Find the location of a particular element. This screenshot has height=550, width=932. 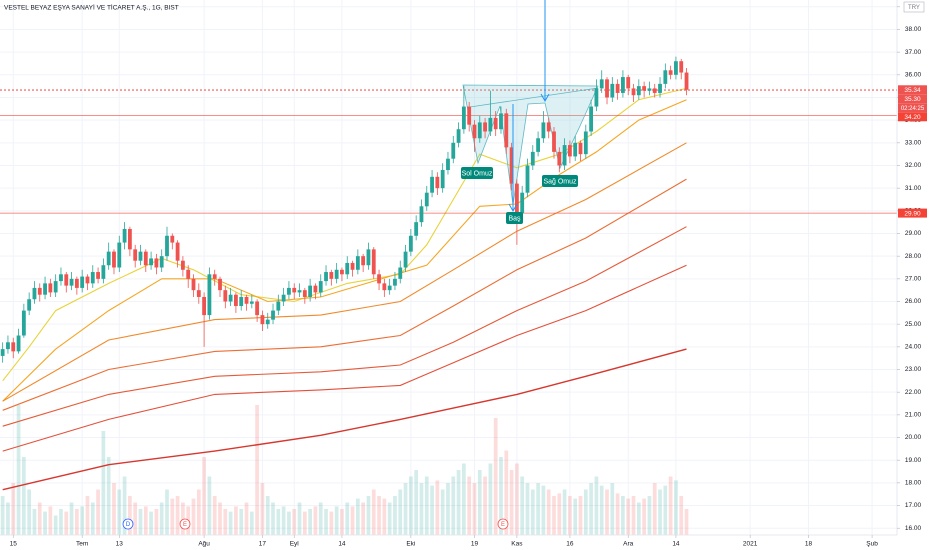

y-tick-label: 25.00 is located at coordinates (913, 324).